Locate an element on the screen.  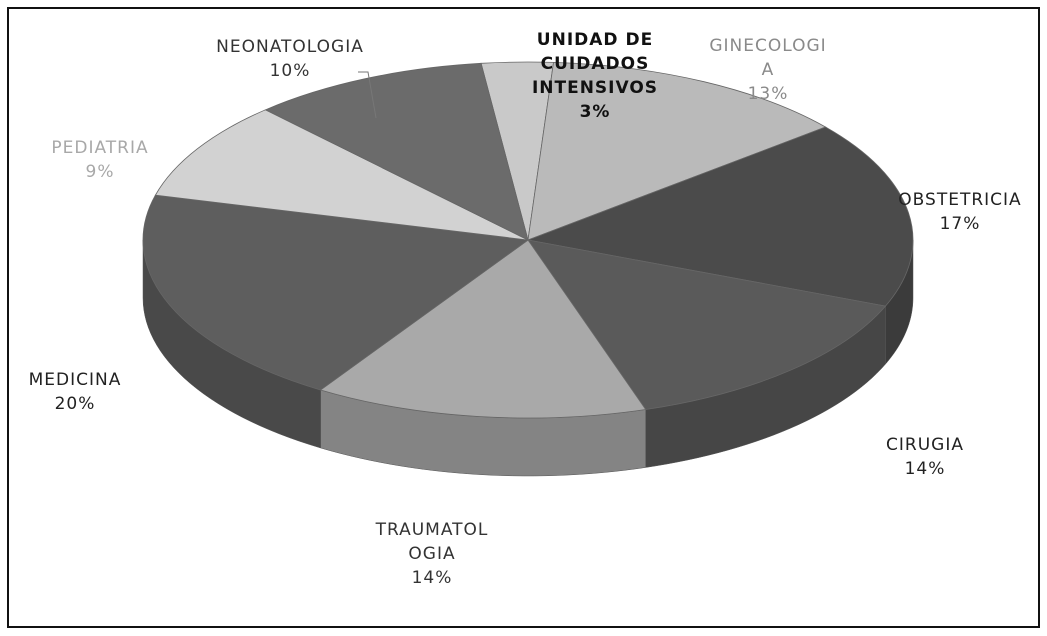
label-line: GINECOLOGI is located at coordinates (767, 46).